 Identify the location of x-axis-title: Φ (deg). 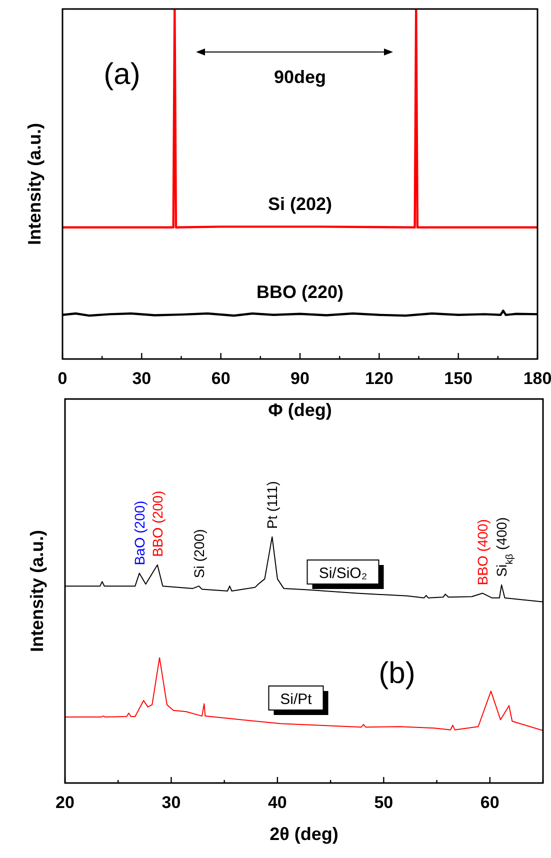
(300, 410).